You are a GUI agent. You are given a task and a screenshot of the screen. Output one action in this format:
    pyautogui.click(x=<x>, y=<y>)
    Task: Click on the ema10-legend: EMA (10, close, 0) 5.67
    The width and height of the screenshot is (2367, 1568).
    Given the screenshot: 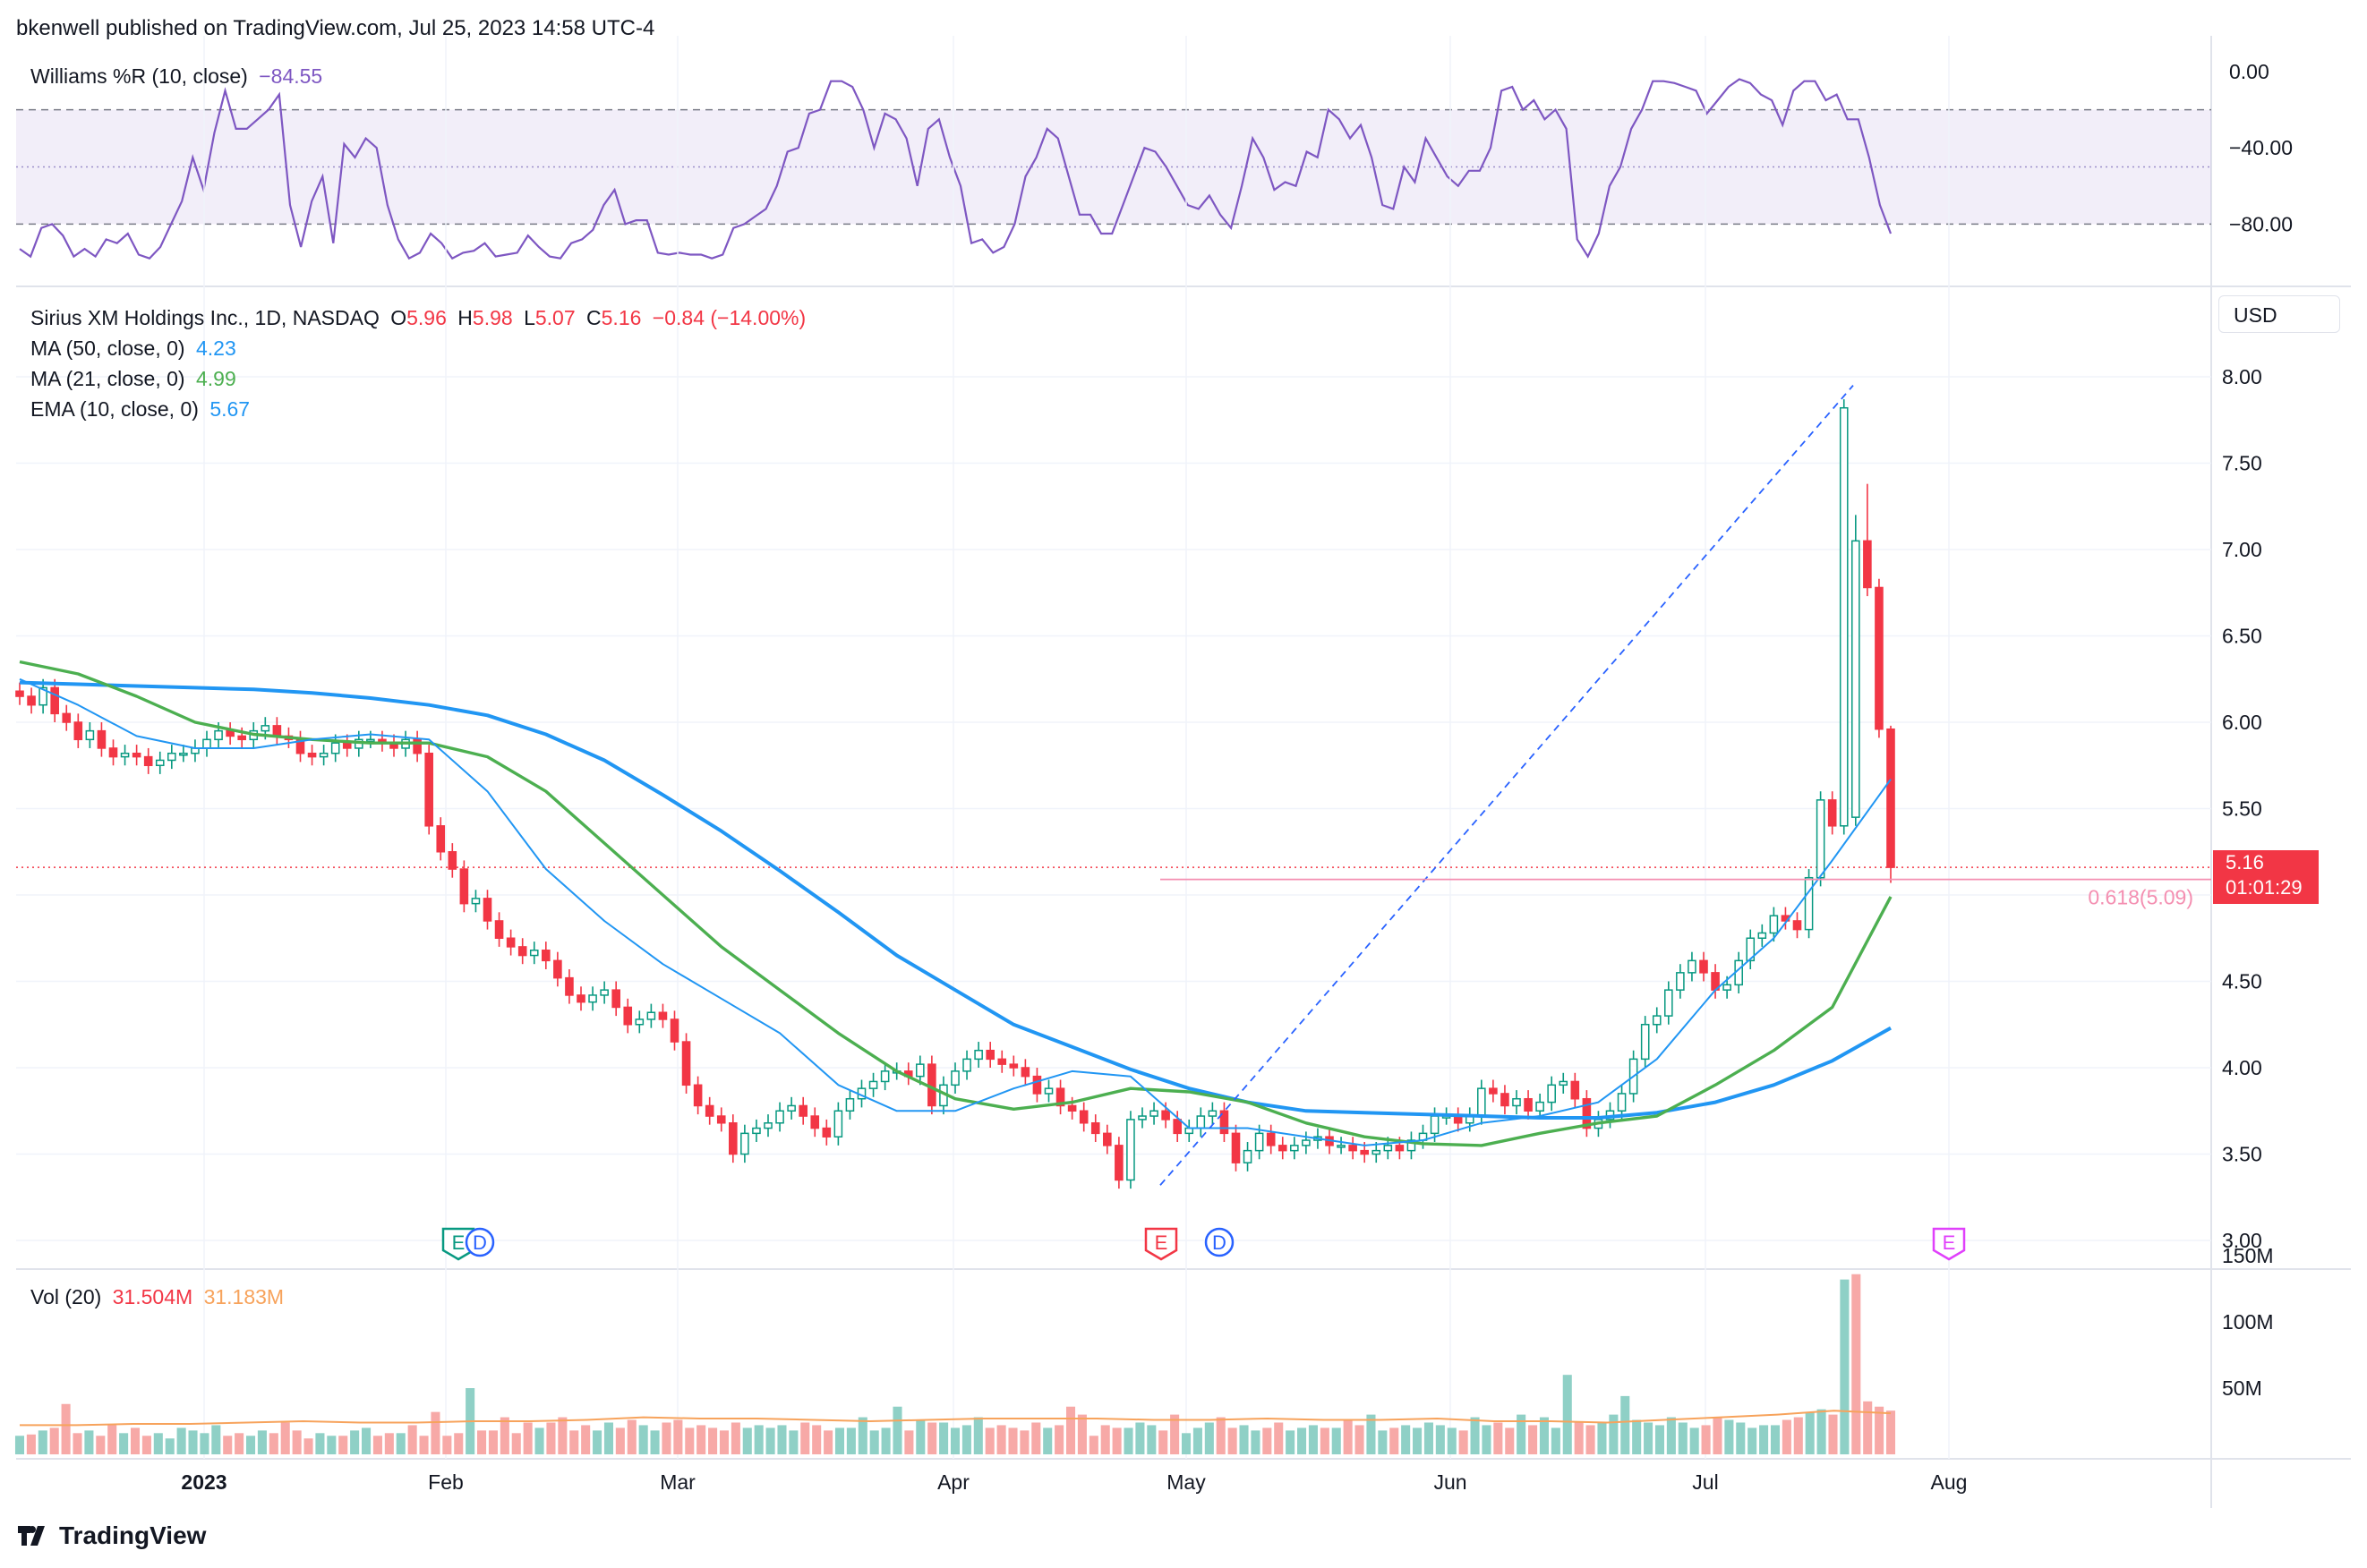 What is the action you would take?
    pyautogui.click(x=142, y=409)
    